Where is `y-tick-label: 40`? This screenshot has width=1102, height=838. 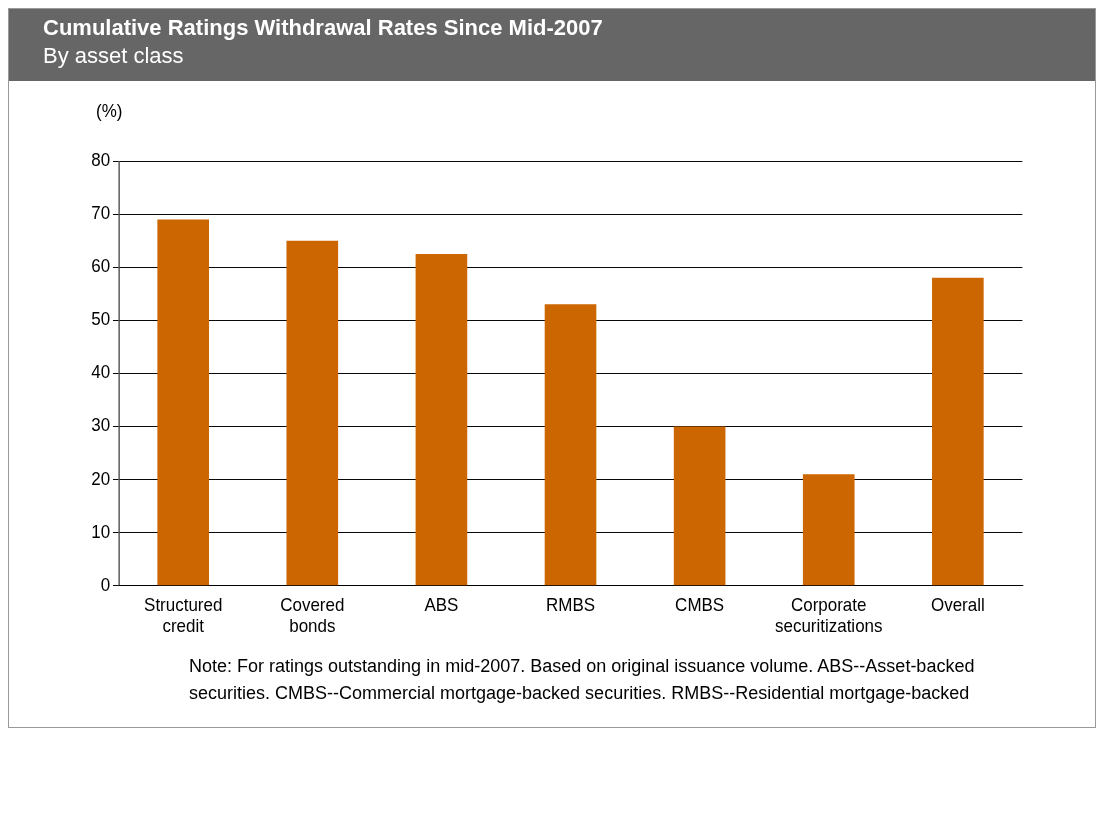
y-tick-label: 40 is located at coordinates (101, 372).